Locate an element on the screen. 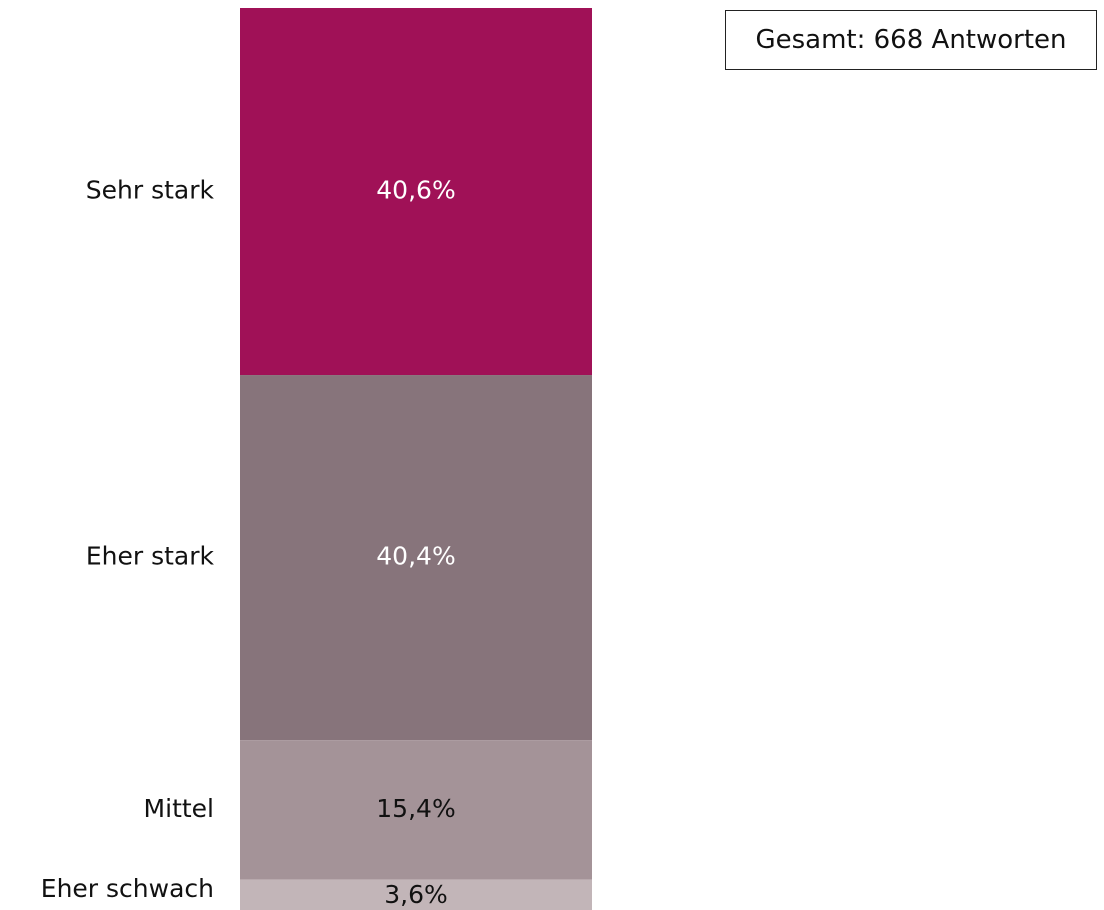 The height and width of the screenshot is (910, 1104). category-label-eher-schwach: Eher schwach is located at coordinates (127, 888).